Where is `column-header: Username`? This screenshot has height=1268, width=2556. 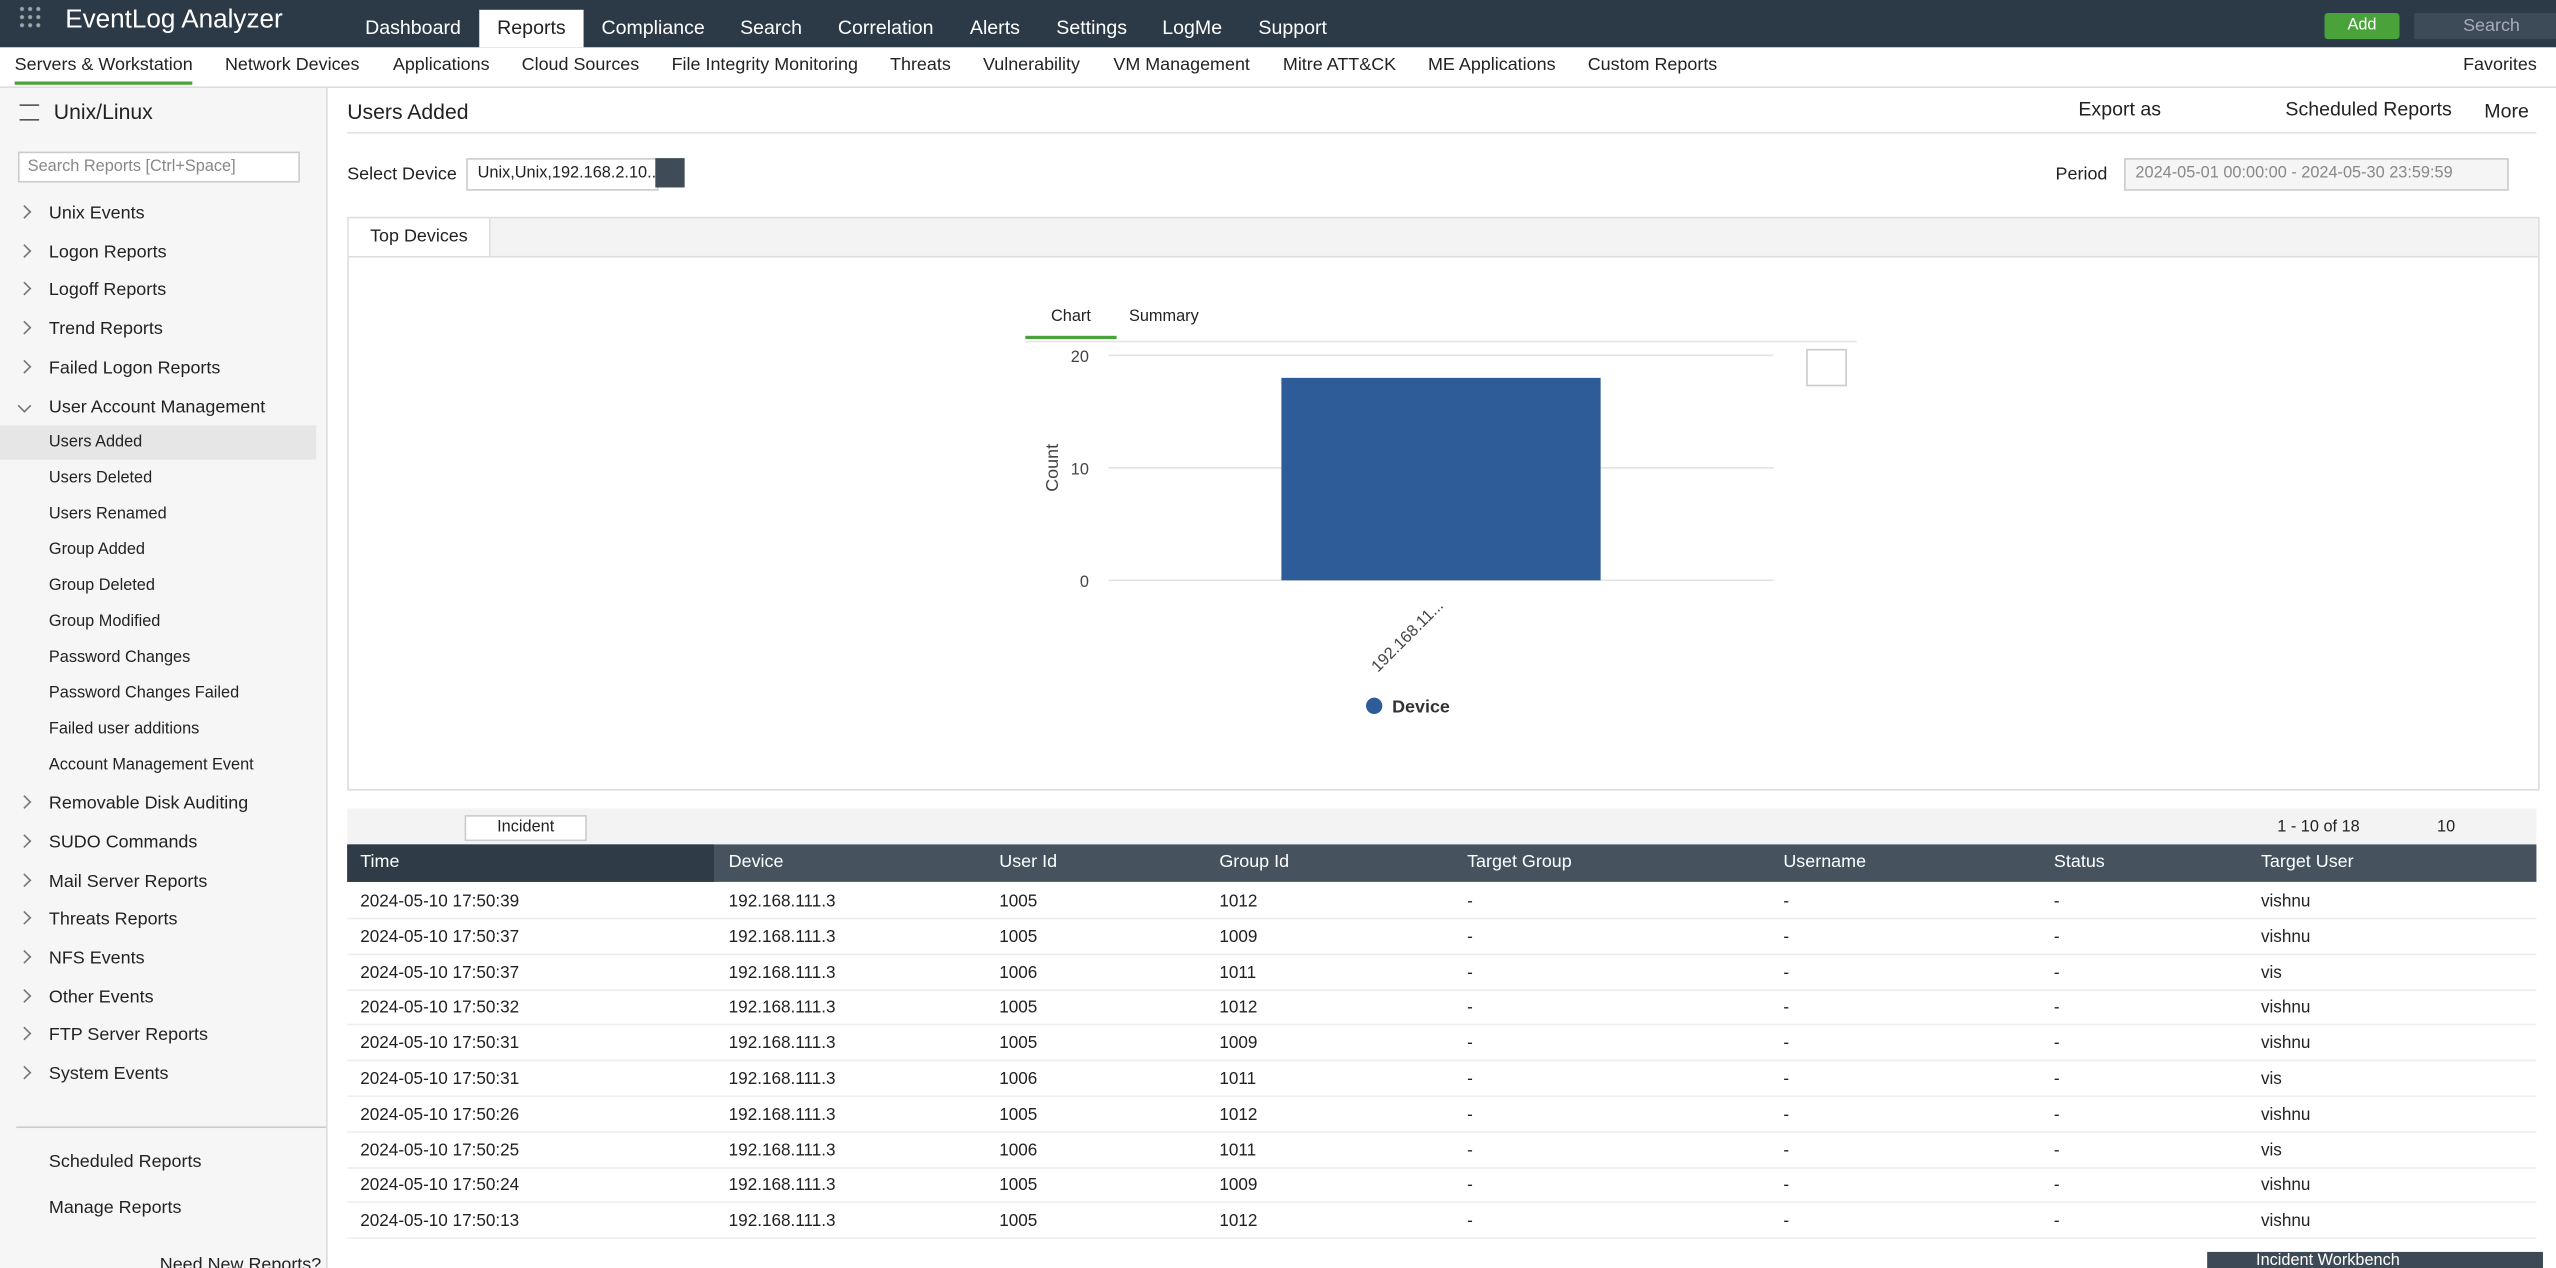 column-header: Username is located at coordinates (1825, 862).